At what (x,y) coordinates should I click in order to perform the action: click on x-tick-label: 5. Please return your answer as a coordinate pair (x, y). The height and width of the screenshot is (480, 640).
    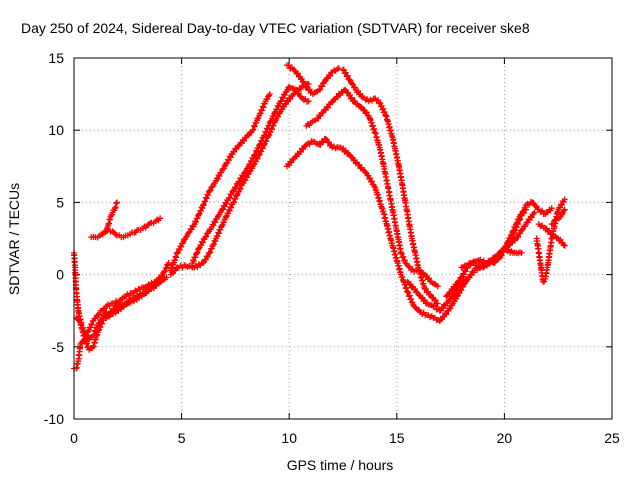
    Looking at the image, I should click on (182, 438).